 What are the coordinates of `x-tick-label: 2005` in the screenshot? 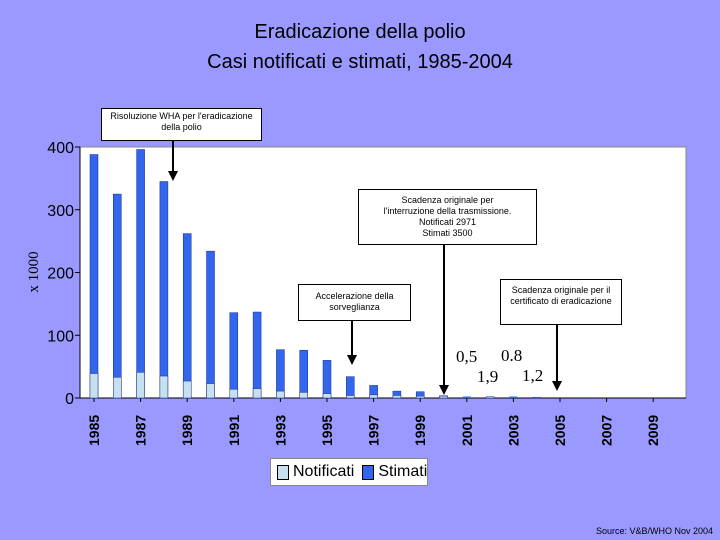 It's located at (560, 430).